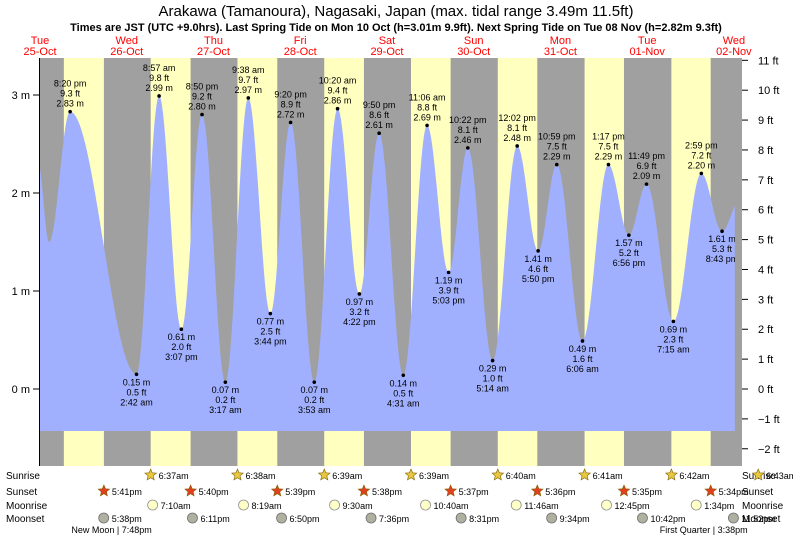  What do you see at coordinates (427, 107) in the screenshot?
I see `tide-feet-label: 8.8 ft` at bounding box center [427, 107].